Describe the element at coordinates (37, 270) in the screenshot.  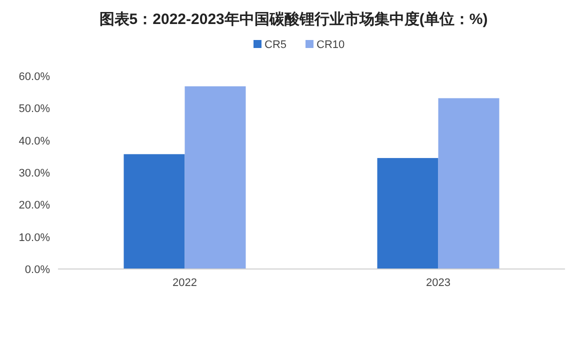
I see `ytick: 0.0%` at that location.